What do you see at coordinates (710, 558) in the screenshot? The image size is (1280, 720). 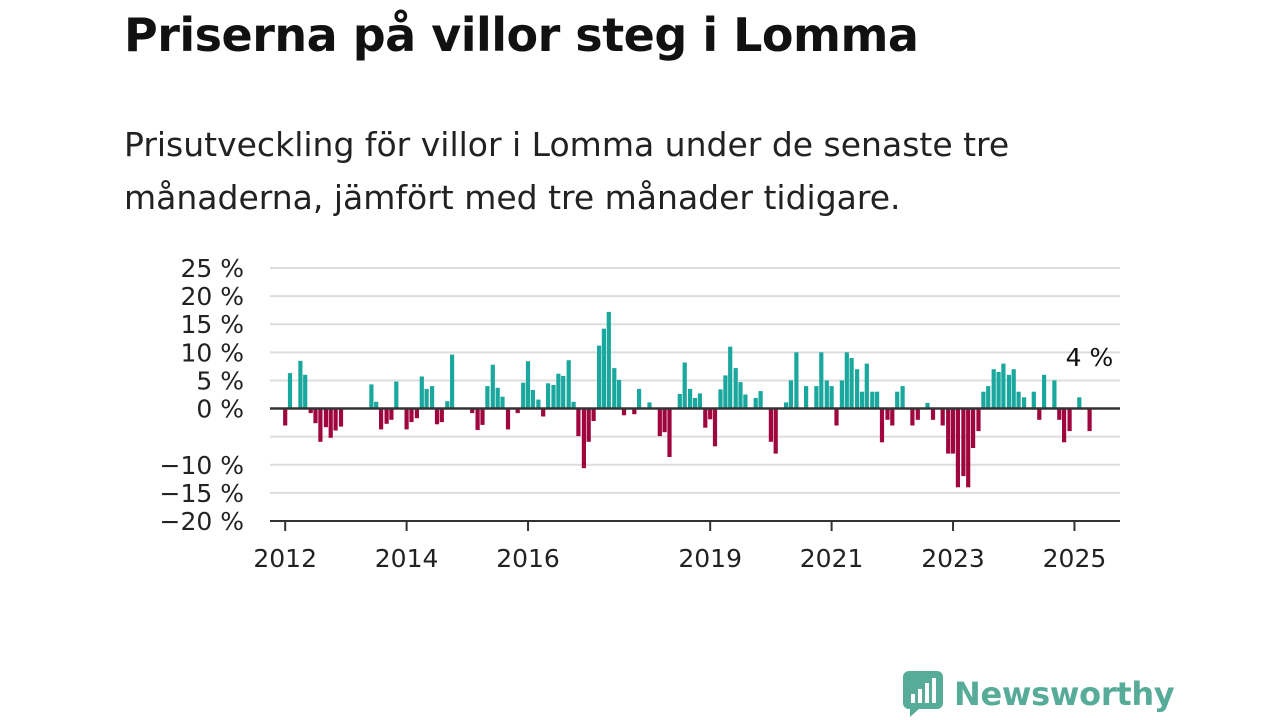 I see `x-tick-label: 2019` at bounding box center [710, 558].